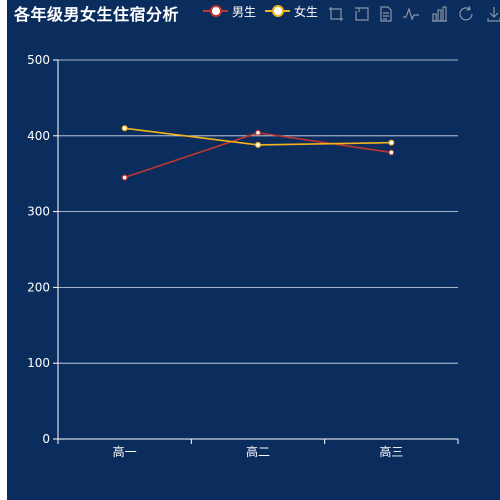 Image resolution: width=500 pixels, height=500 pixels. What do you see at coordinates (492, 14) in the screenshot?
I see `save-image-icon` at bounding box center [492, 14].